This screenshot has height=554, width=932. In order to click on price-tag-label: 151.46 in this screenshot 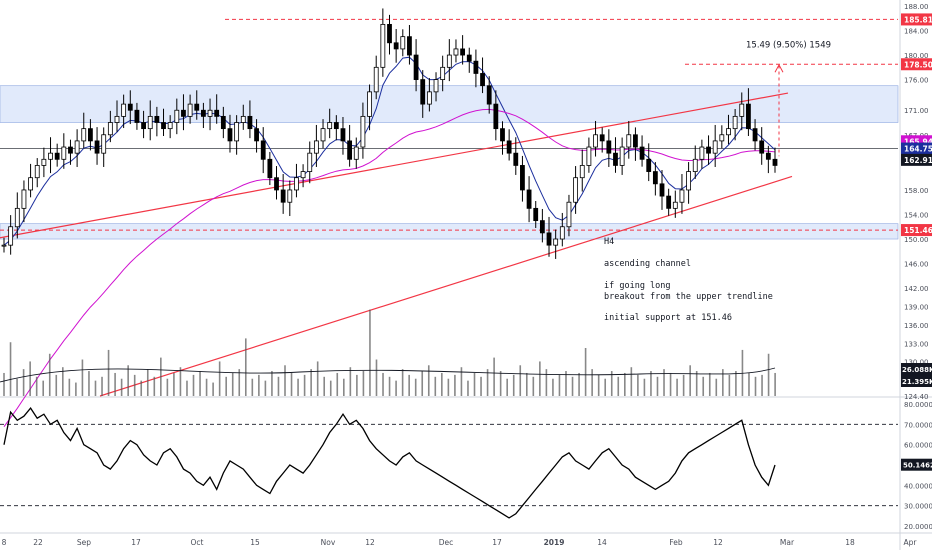, I will do `click(918, 230)`.